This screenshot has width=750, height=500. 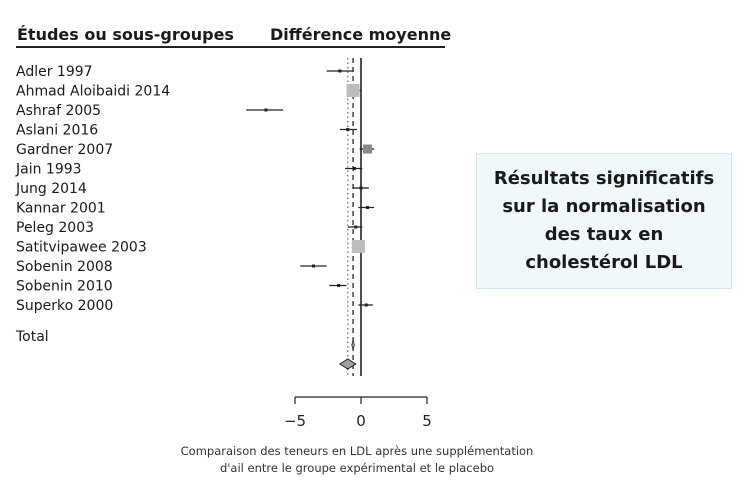 I want to click on mean-difference-column-header: Différence moyenne, so click(x=361, y=34).